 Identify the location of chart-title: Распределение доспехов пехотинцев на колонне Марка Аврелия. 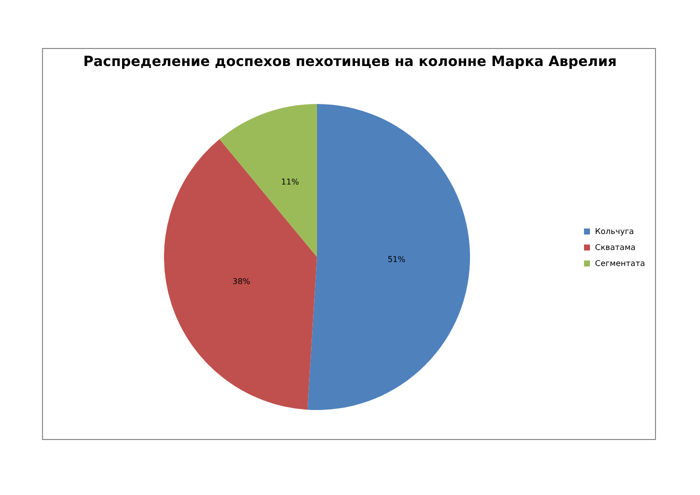
(350, 62).